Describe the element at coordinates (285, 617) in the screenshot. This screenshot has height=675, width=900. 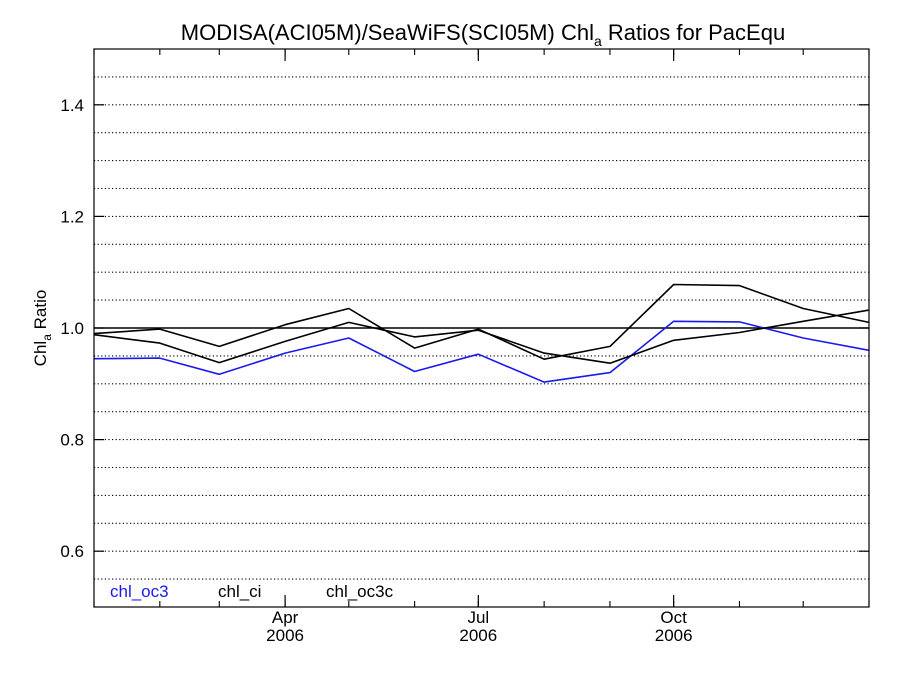
I see `x-tick-label-month: Apr` at that location.